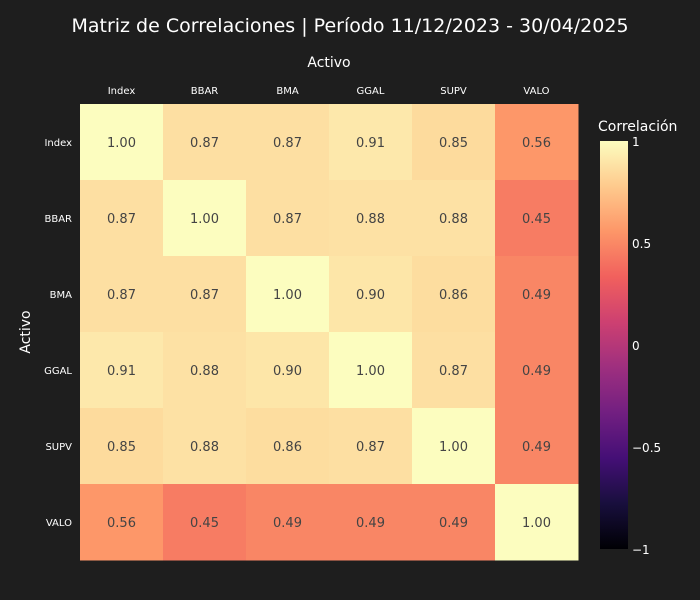 The image size is (700, 600). I want to click on x-tick-label: VALO, so click(536, 91).